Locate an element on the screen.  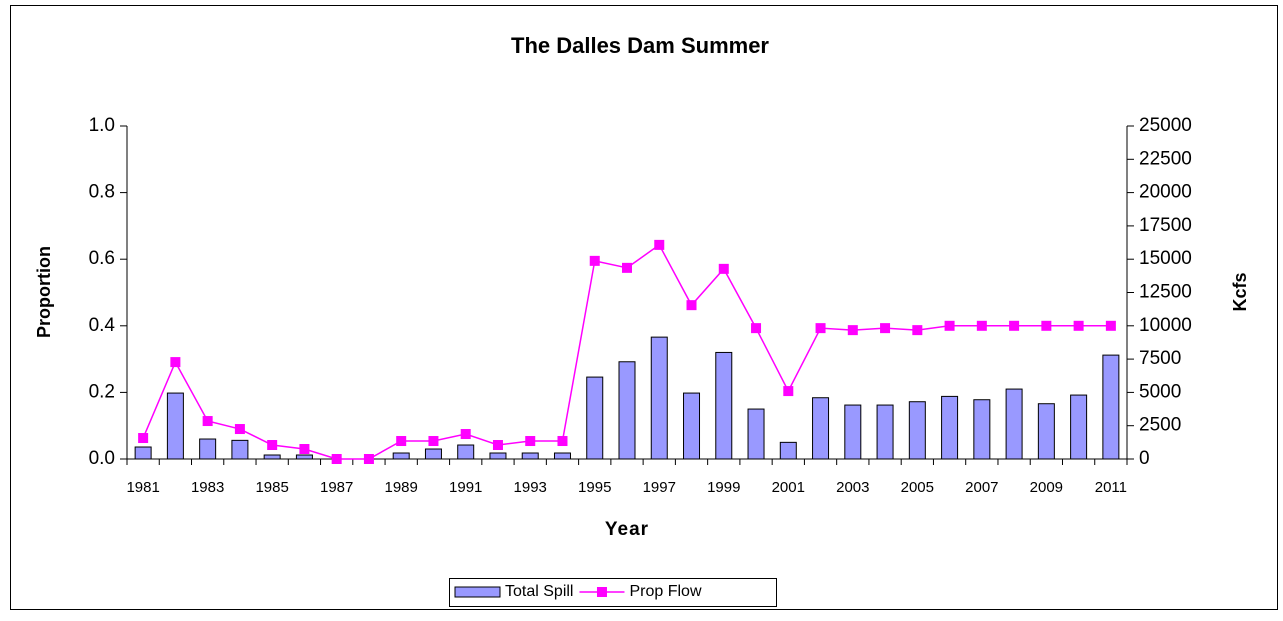
y2-tick-label: 17500 is located at coordinates (1165, 225).